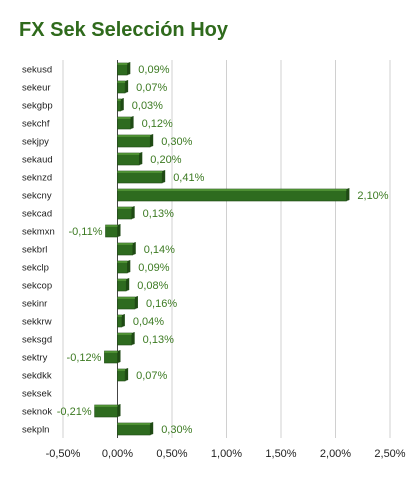  Describe the element at coordinates (372, 196) in the screenshot. I see `value-label: 2,10%` at that location.